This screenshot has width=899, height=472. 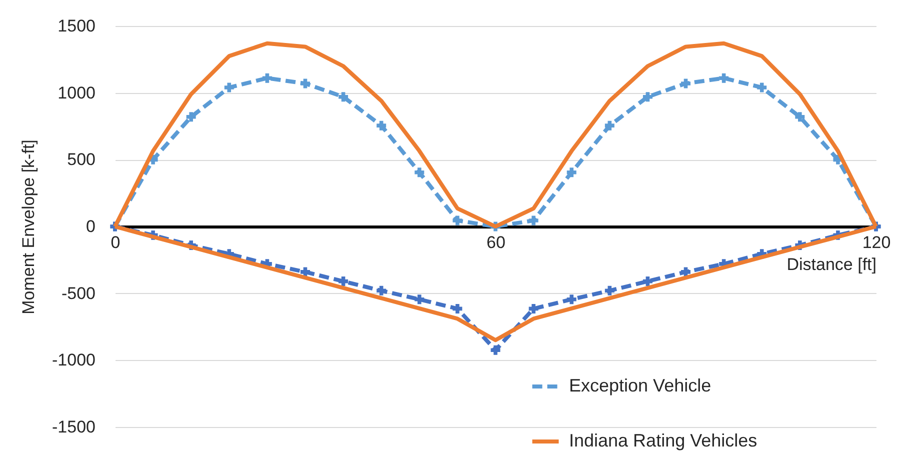 I want to click on x-axis-title: Distance [ft], so click(x=831, y=264).